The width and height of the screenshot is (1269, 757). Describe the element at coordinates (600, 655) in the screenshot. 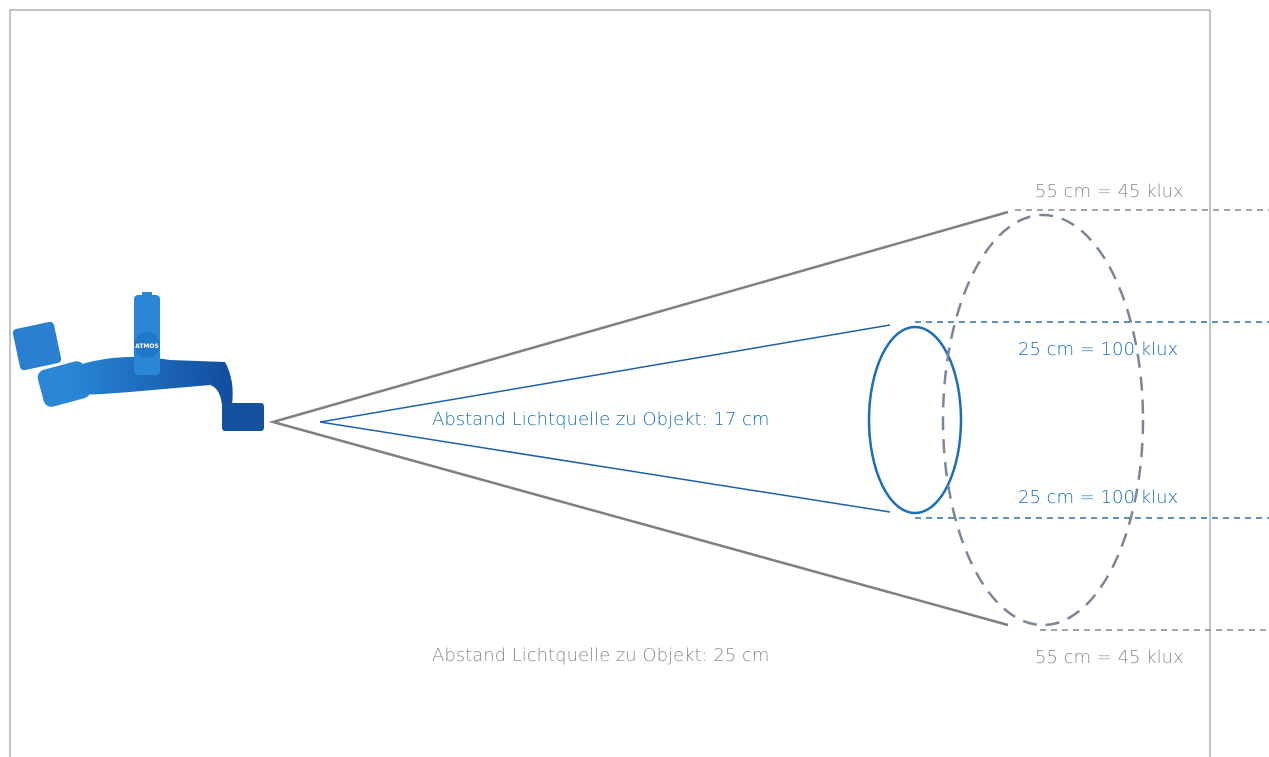

I see `label: Abstand Lichtquelle zu Objekt: 25 cm` at that location.